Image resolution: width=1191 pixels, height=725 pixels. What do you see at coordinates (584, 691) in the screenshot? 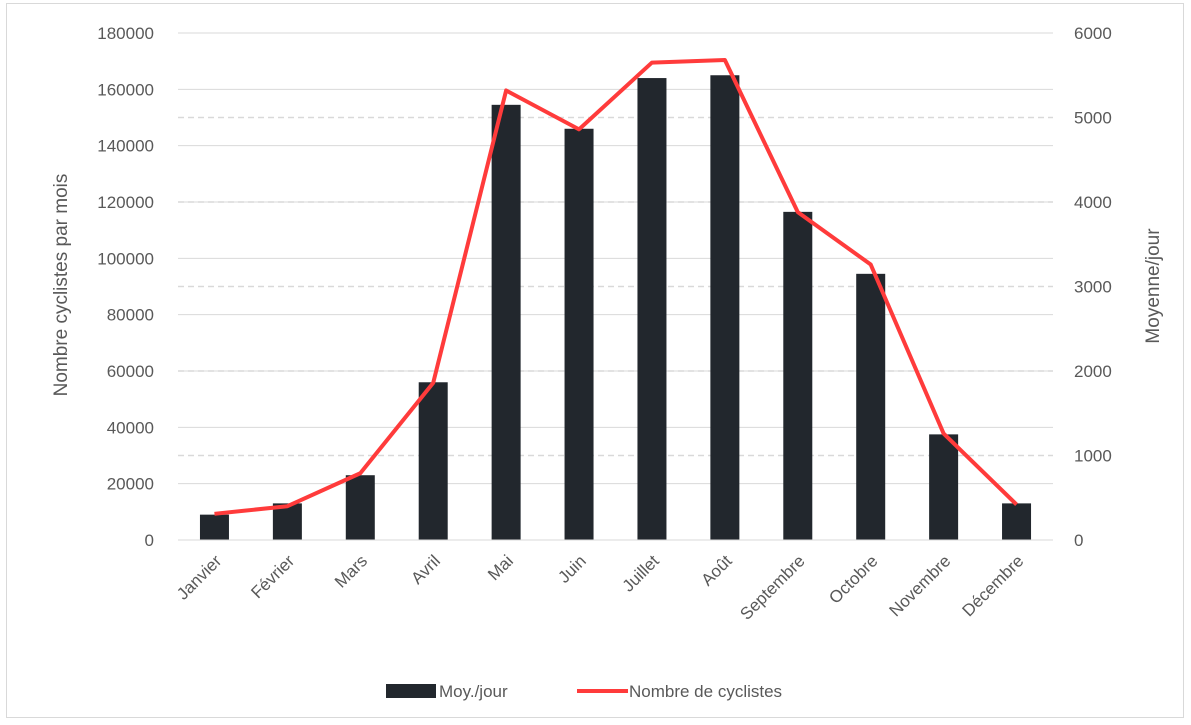
I see `legend: Moy./jour Nombre de cyclistes` at bounding box center [584, 691].